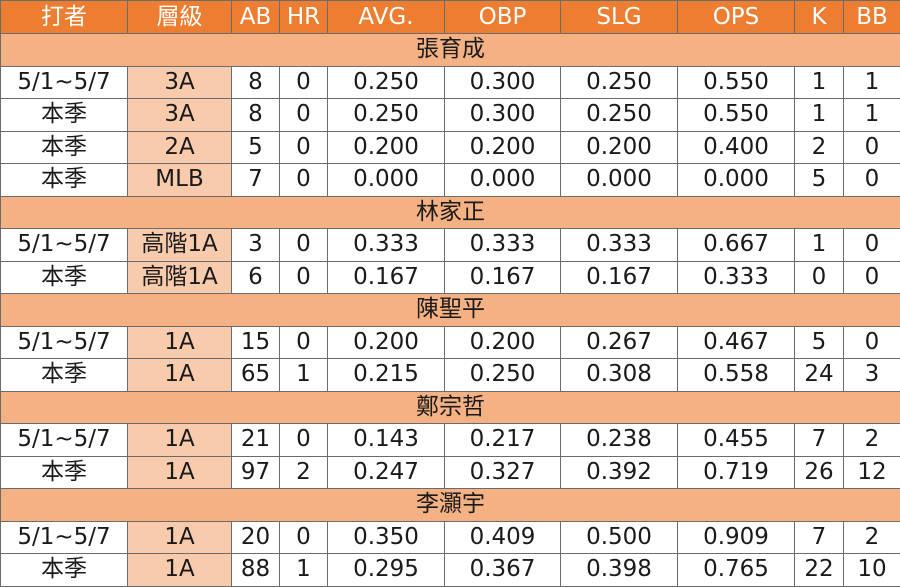 The height and width of the screenshot is (587, 900). What do you see at coordinates (386, 17) in the screenshot?
I see `header-avg: AVG.` at bounding box center [386, 17].